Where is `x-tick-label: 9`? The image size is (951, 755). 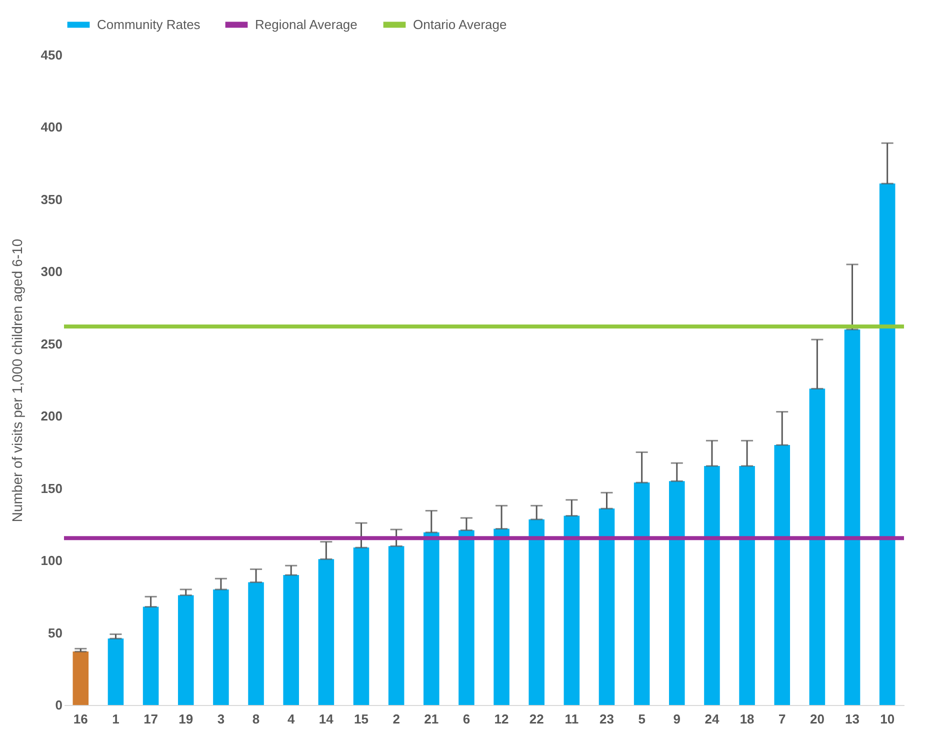 x-tick-label: 9 is located at coordinates (677, 719).